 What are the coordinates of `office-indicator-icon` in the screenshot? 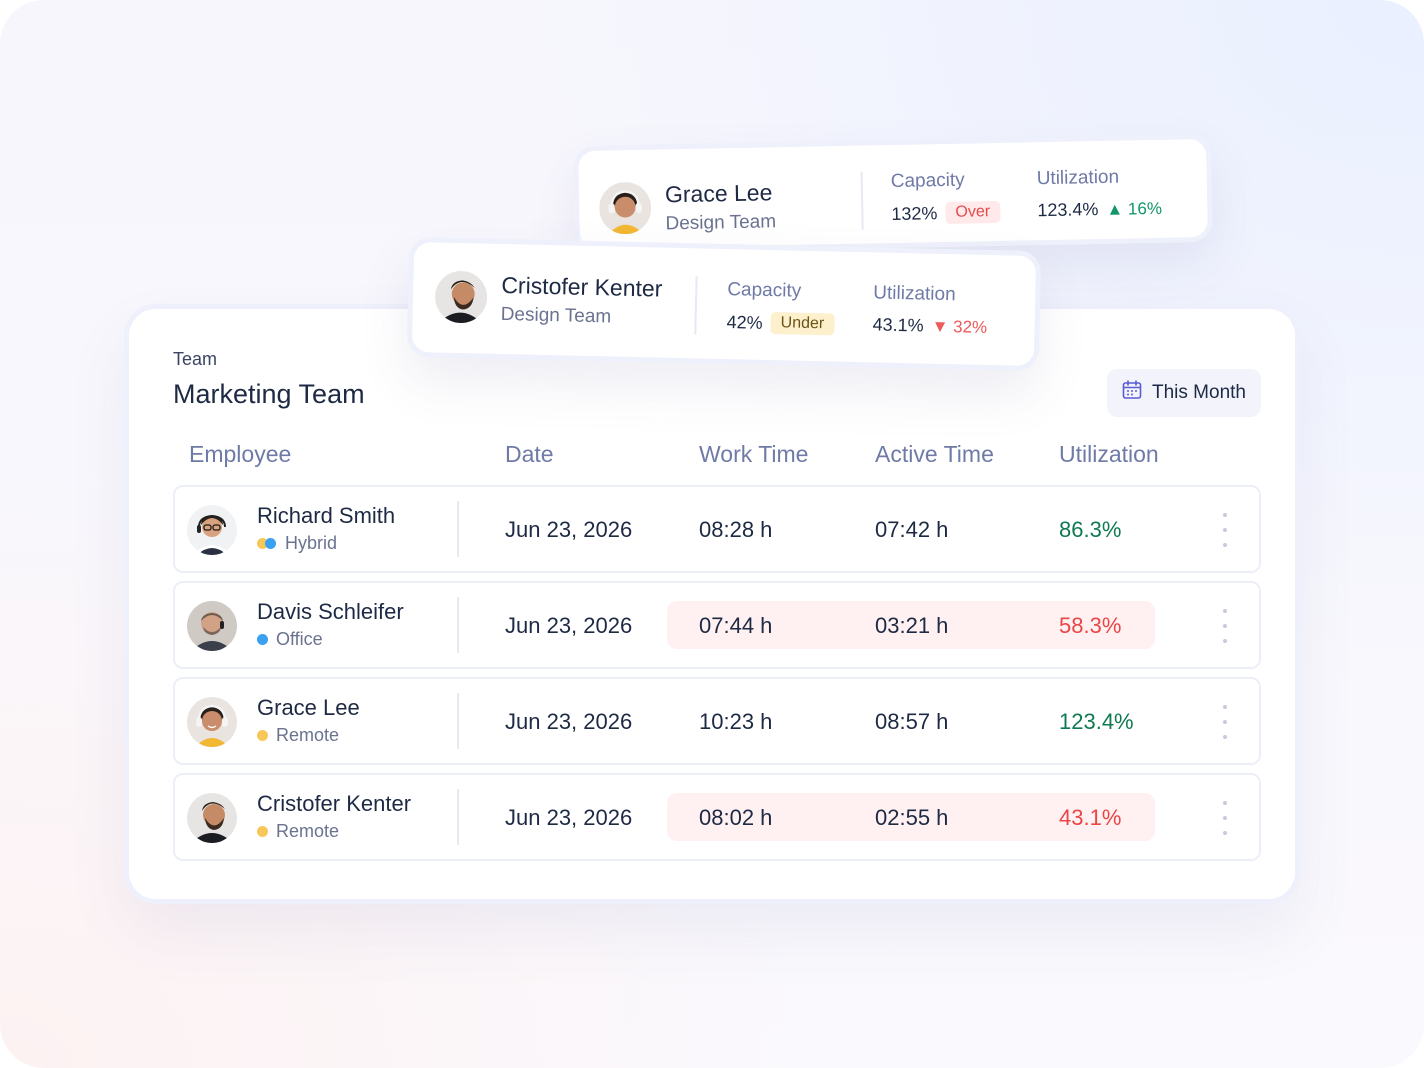 It's located at (262, 639).